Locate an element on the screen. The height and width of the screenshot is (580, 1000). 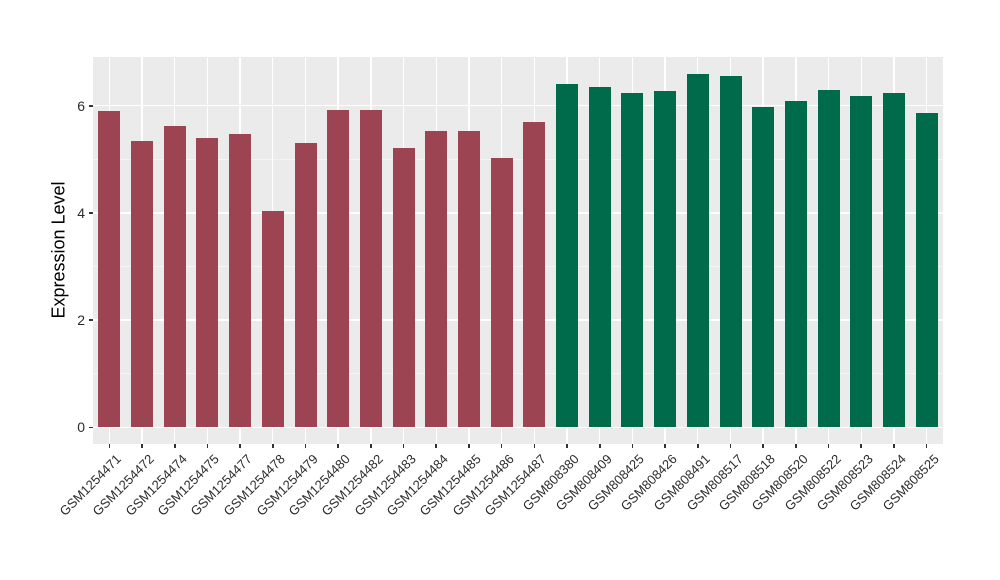
bar-GSM808522 is located at coordinates (828, 258).